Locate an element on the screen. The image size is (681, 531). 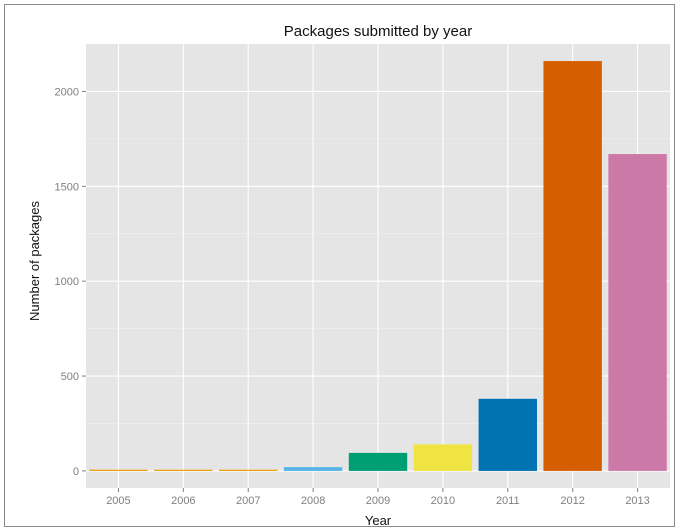
x-tick-label: 2005 is located at coordinates (118, 501).